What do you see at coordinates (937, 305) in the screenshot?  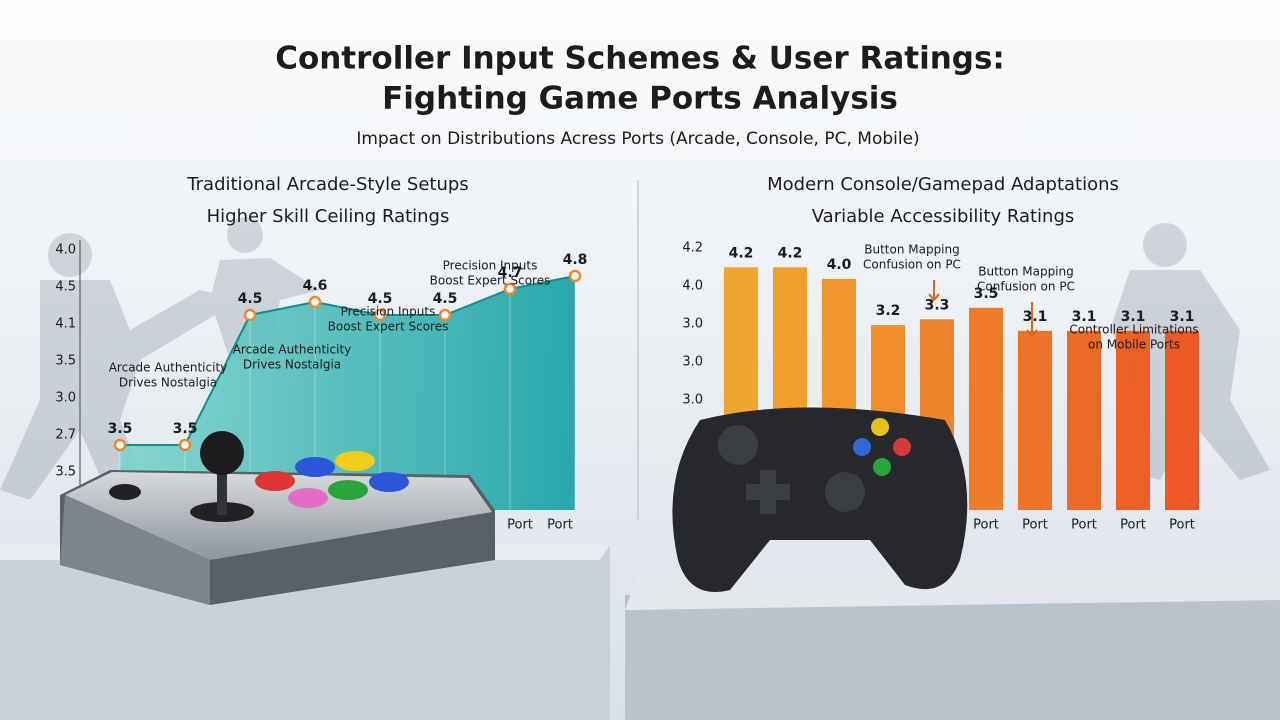 I see `value-label: 3.3` at bounding box center [937, 305].